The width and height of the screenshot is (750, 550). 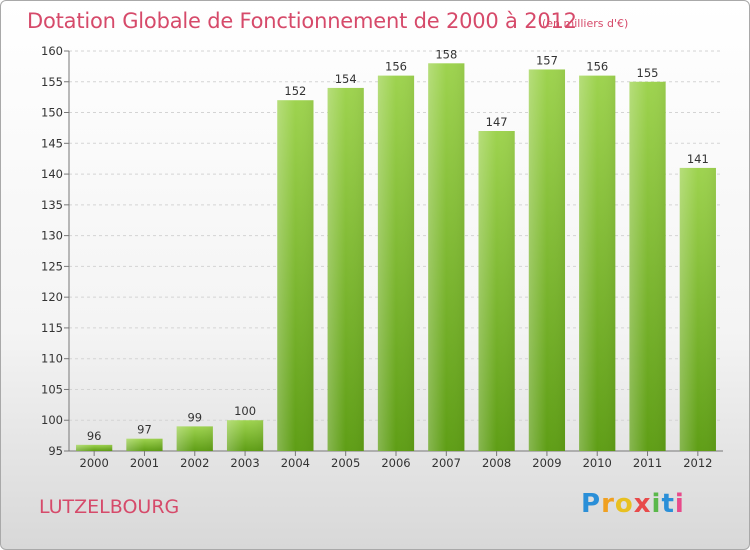 What do you see at coordinates (295, 463) in the screenshot?
I see `x-tick-label: 2004` at bounding box center [295, 463].